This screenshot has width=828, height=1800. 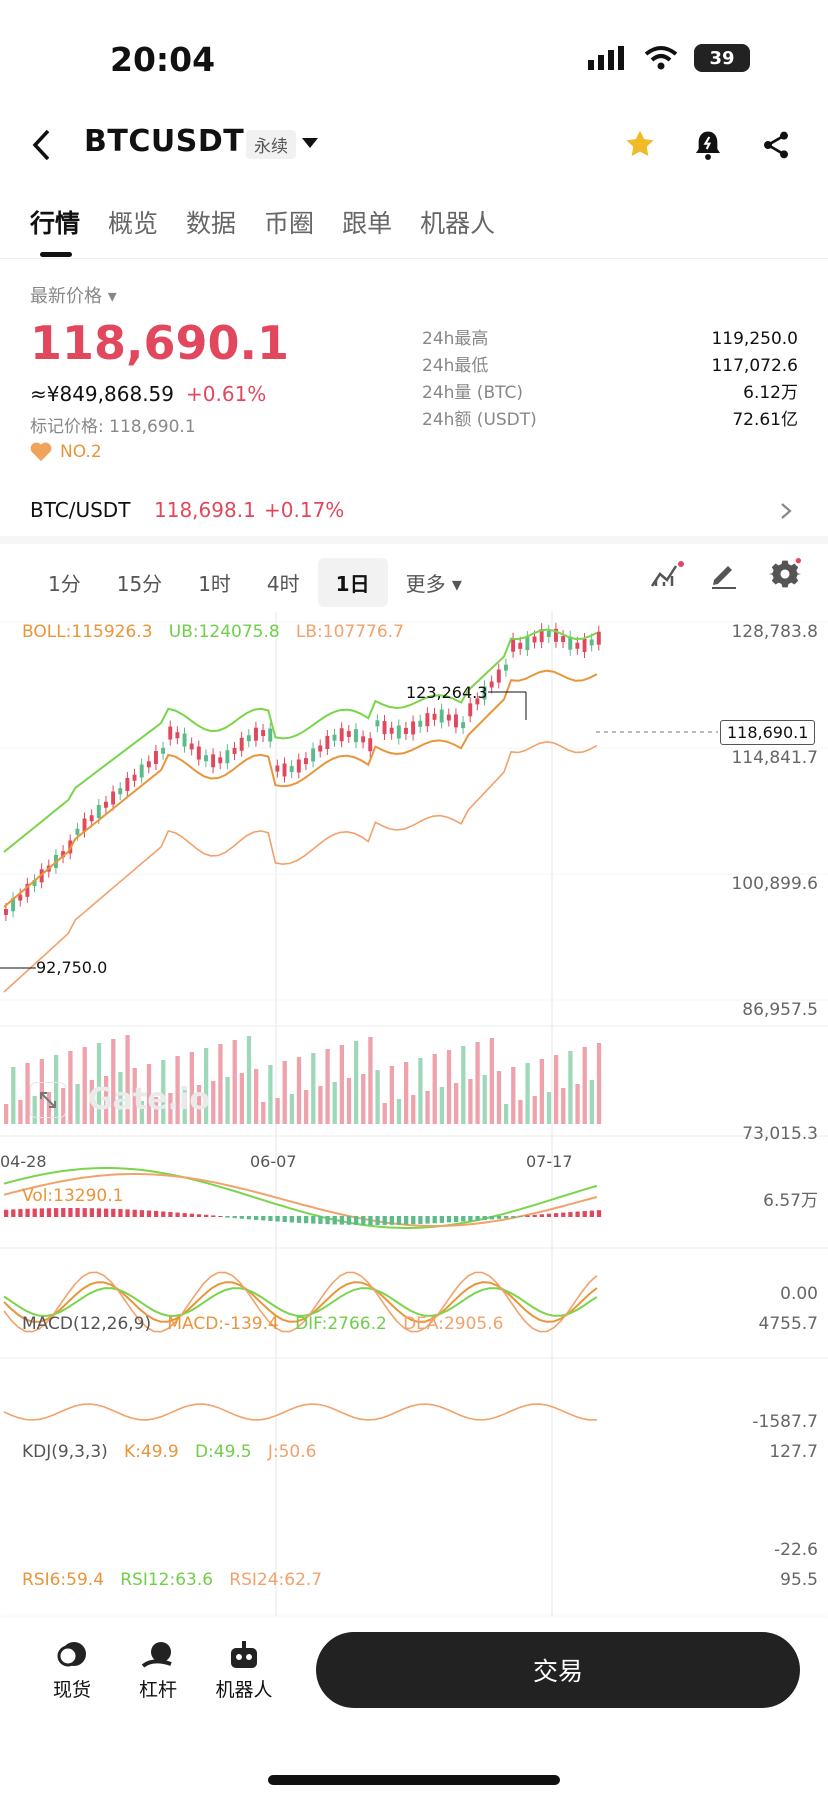 What do you see at coordinates (765, 420) in the screenshot?
I see `stat-value: 72.61亿` at bounding box center [765, 420].